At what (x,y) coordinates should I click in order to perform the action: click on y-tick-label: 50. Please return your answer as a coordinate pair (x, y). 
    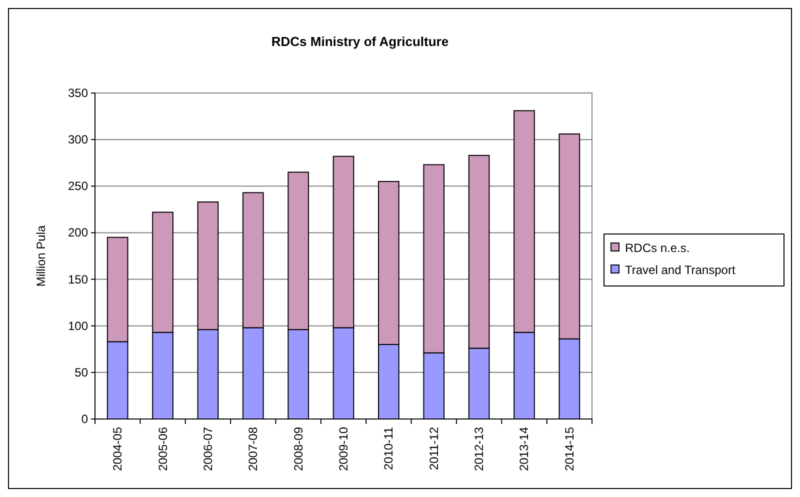
    Looking at the image, I should click on (81, 372).